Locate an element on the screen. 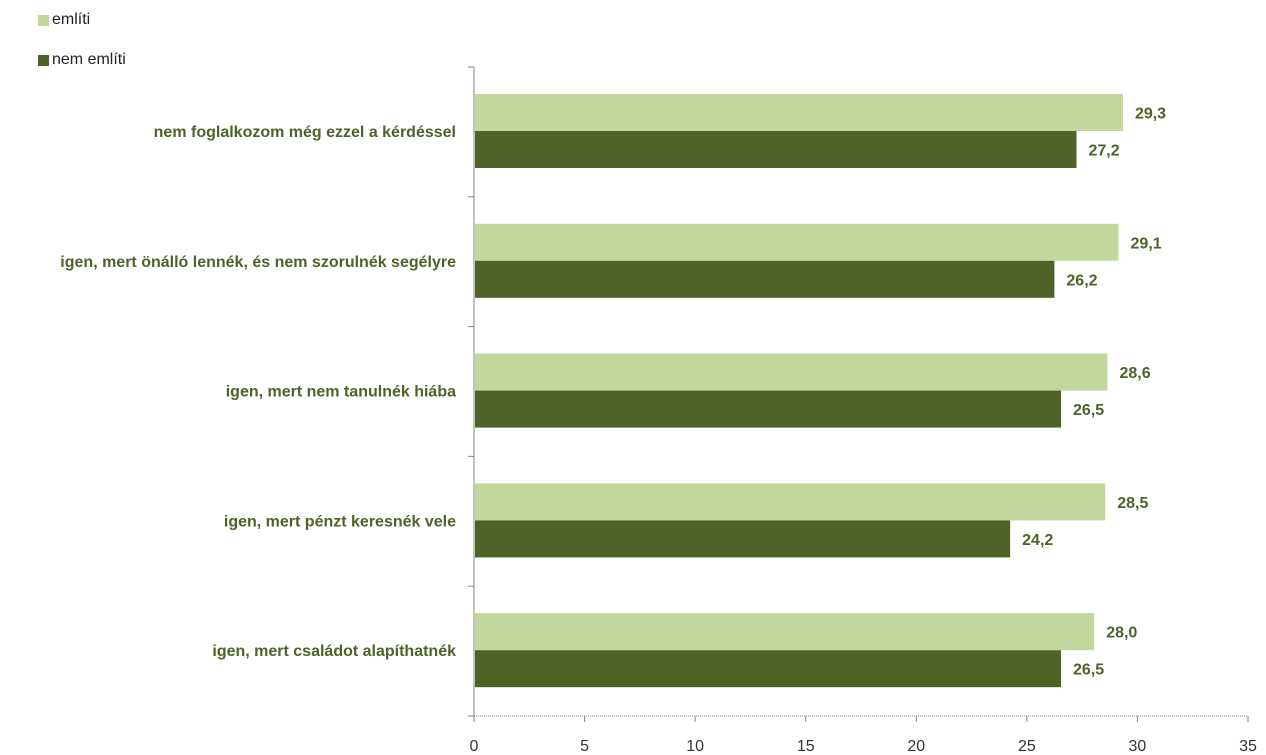 The width and height of the screenshot is (1266, 755). x-tick-label: 30 is located at coordinates (1138, 746).